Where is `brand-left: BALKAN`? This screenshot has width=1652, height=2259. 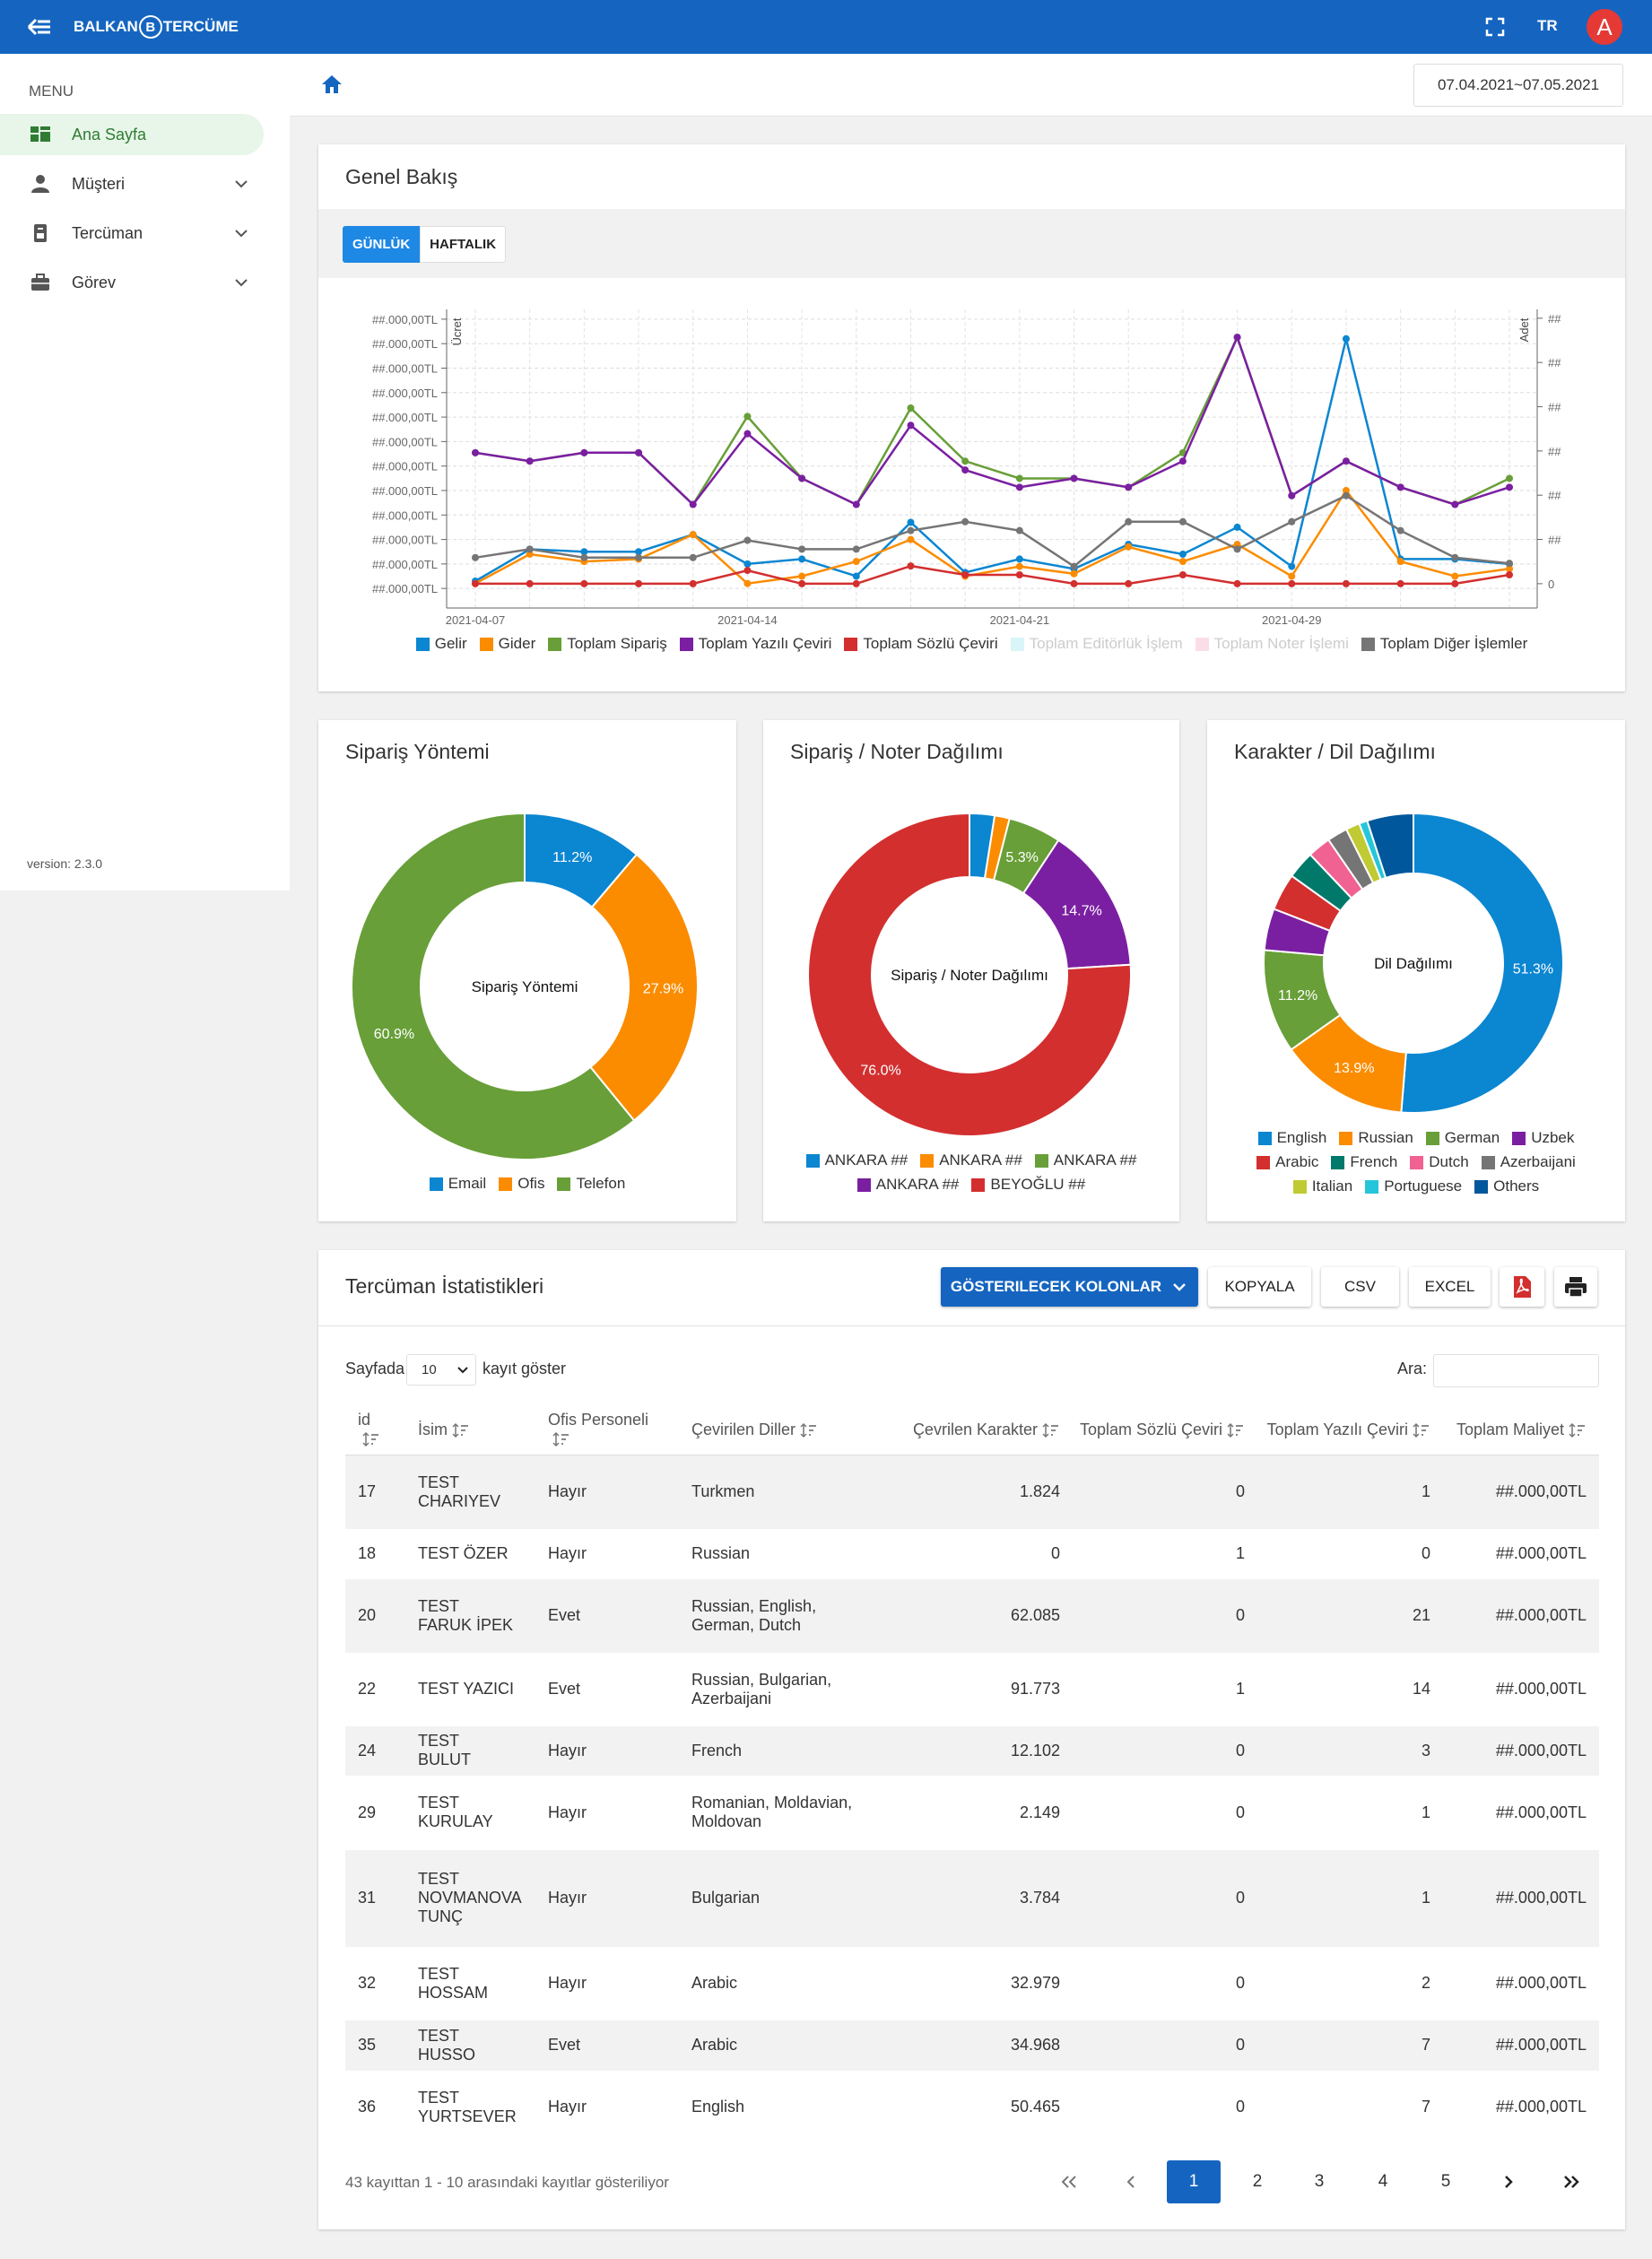 brand-left: BALKAN is located at coordinates (106, 26).